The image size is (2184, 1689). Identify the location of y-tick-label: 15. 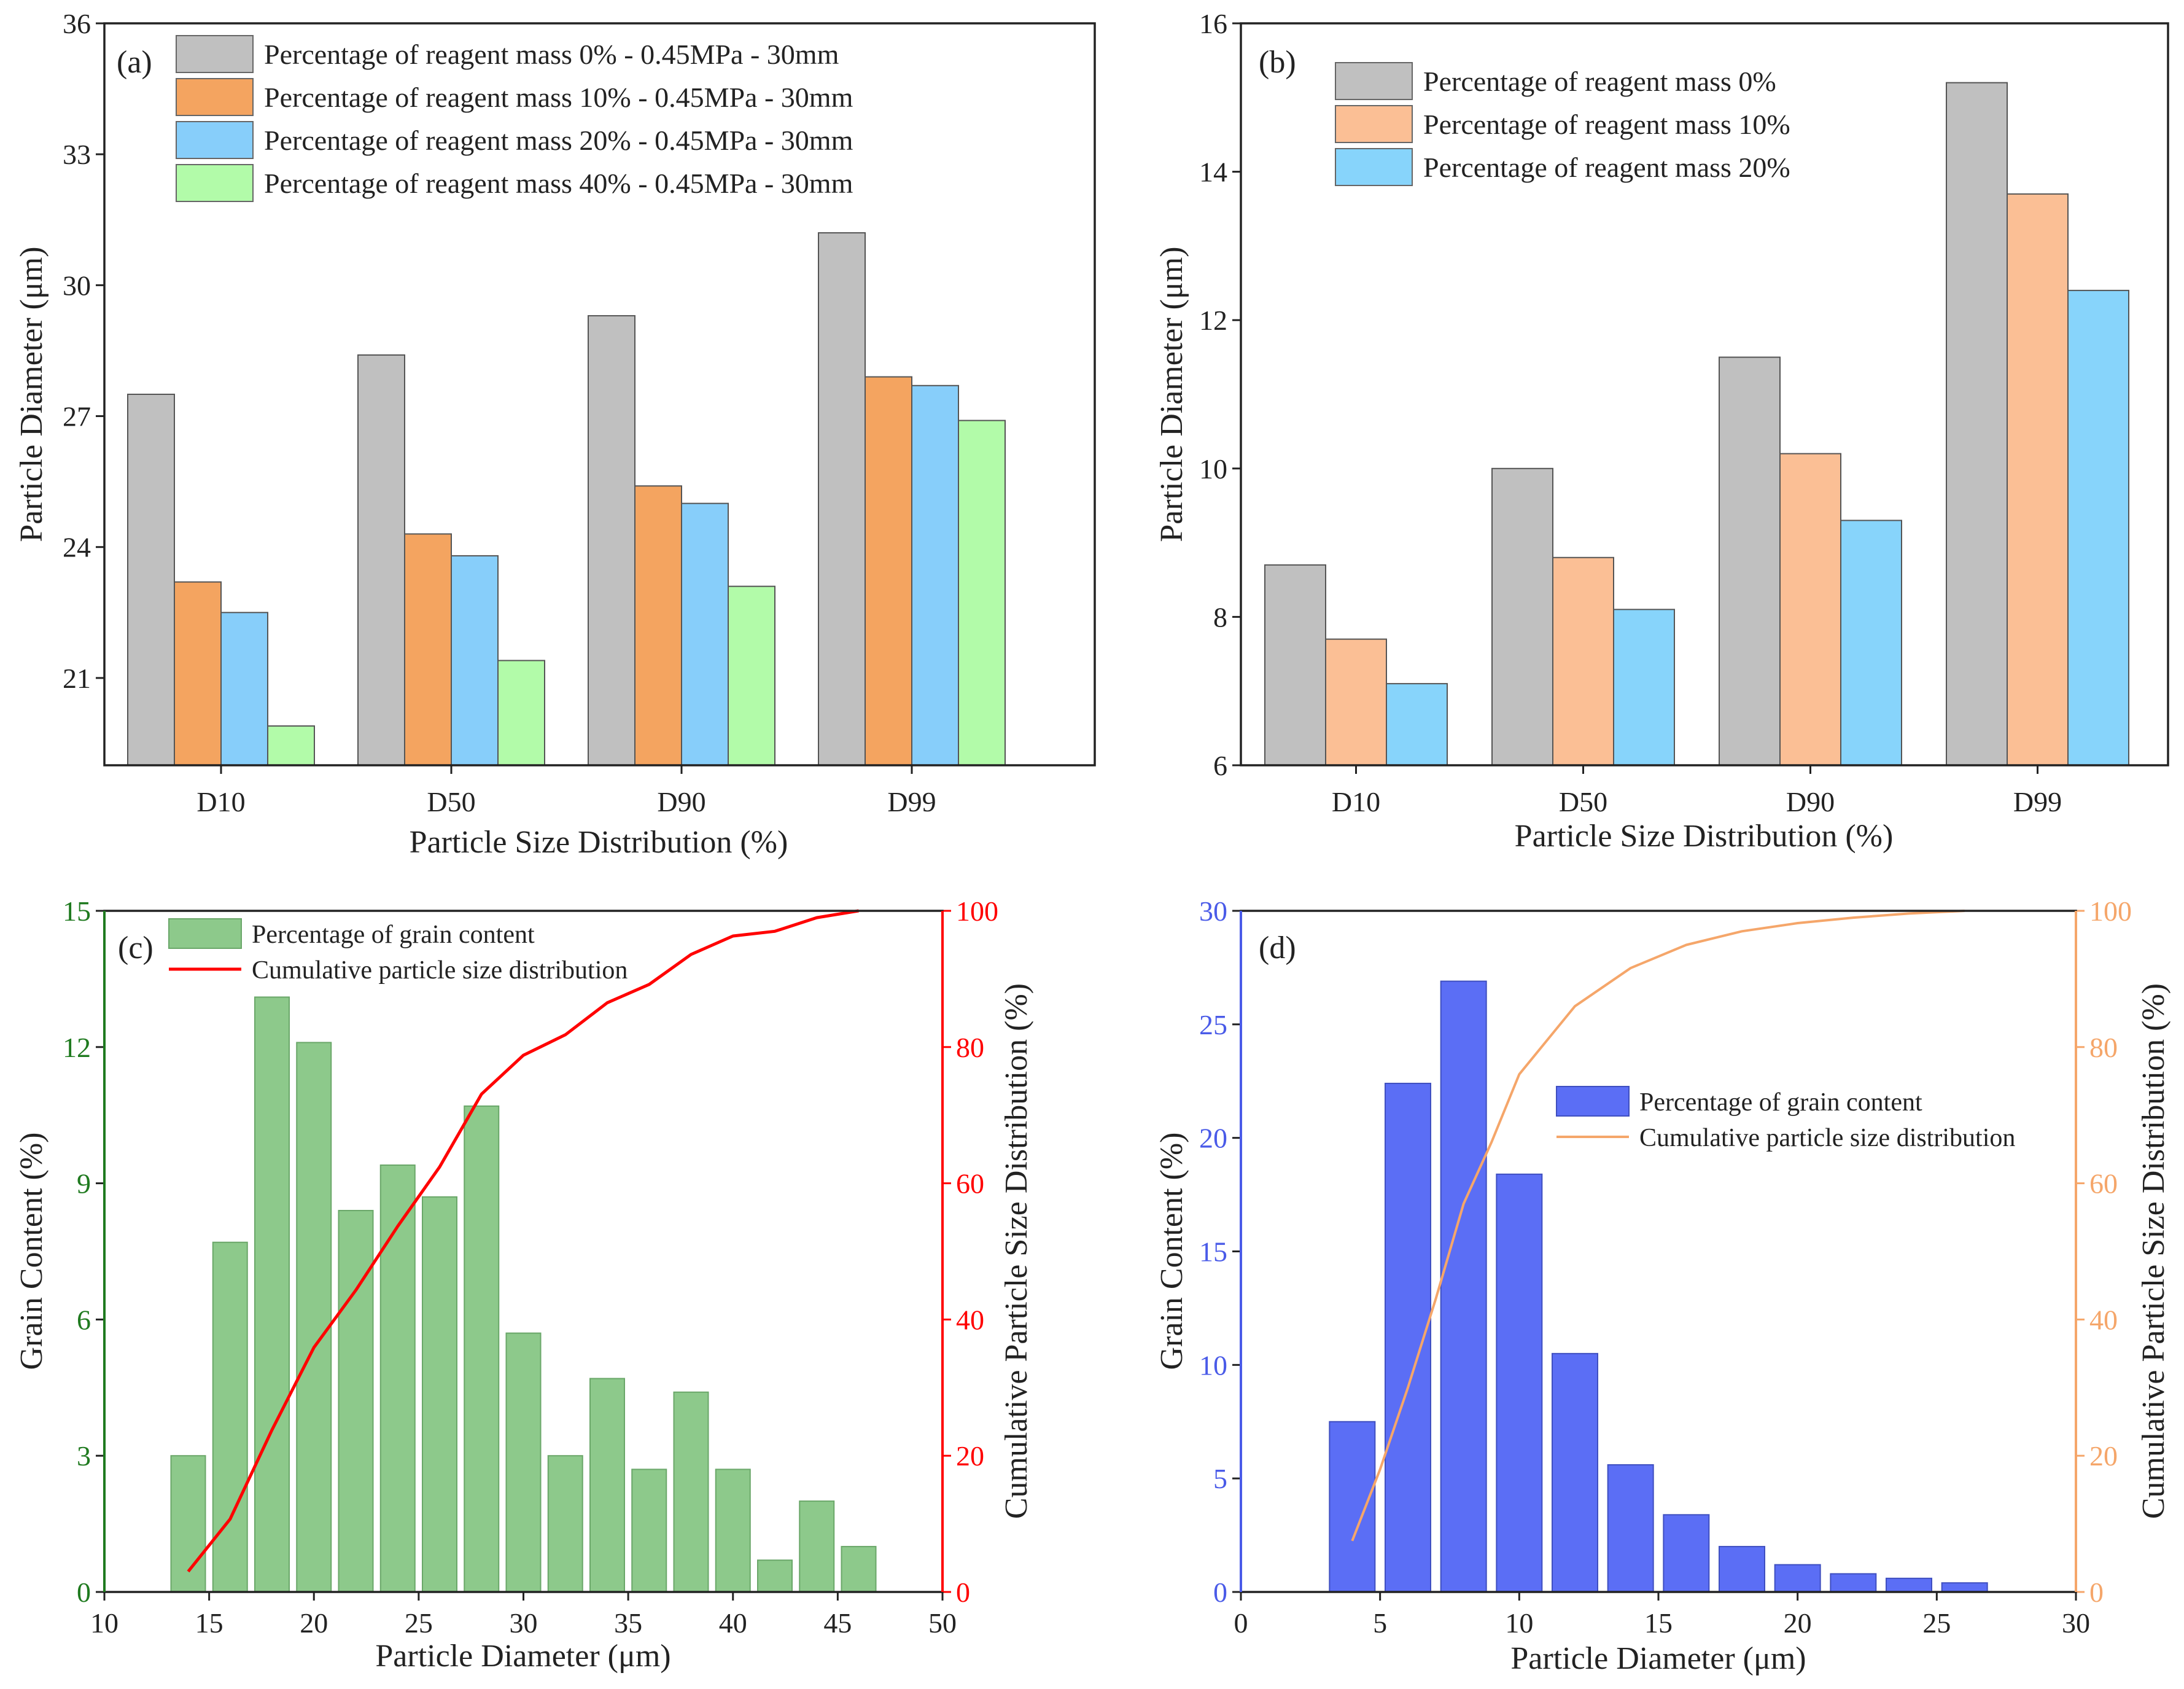
(77, 911).